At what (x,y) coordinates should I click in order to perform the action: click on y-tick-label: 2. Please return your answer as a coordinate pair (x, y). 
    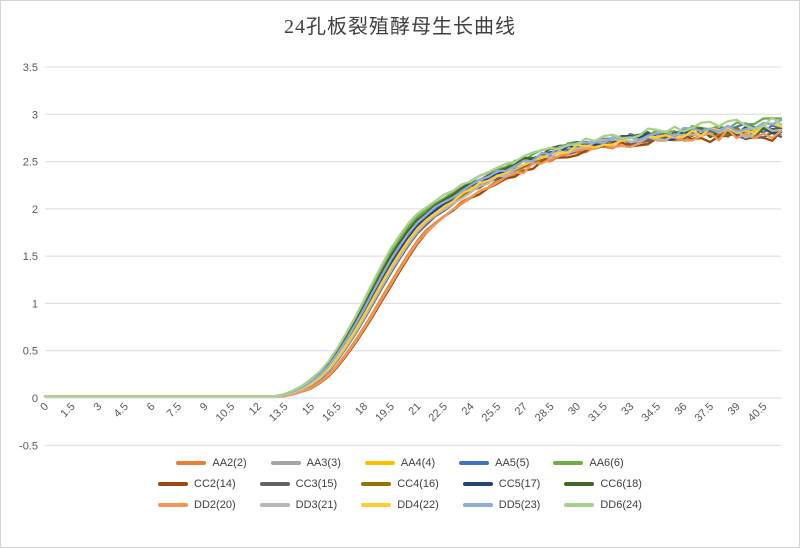
    Looking at the image, I should click on (35, 210).